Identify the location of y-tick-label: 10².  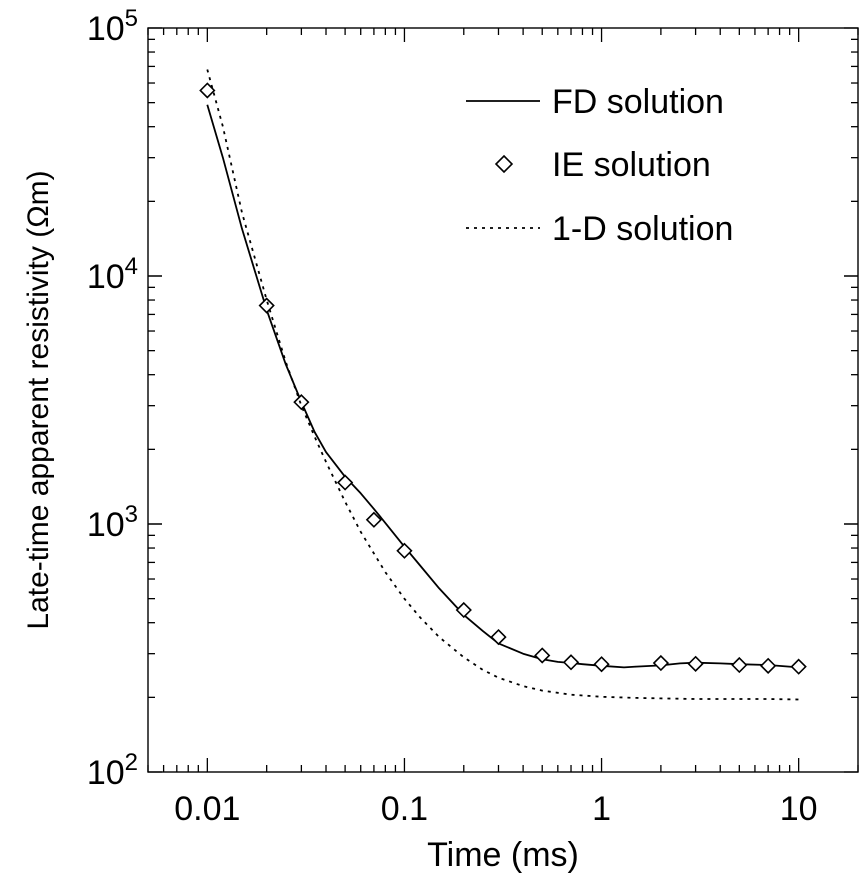
(112, 770).